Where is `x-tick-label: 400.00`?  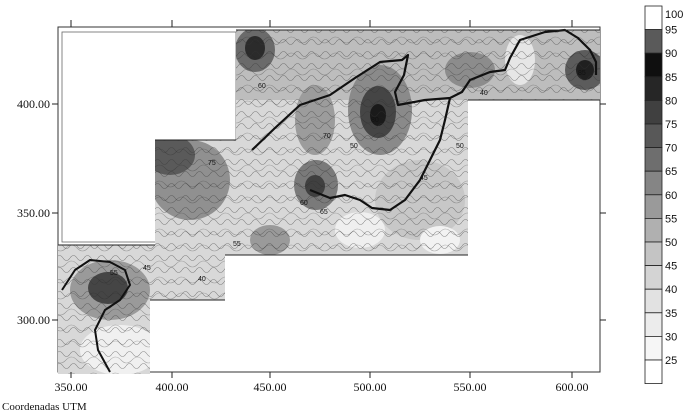
x-tick-label: 400.00 is located at coordinates (172, 387).